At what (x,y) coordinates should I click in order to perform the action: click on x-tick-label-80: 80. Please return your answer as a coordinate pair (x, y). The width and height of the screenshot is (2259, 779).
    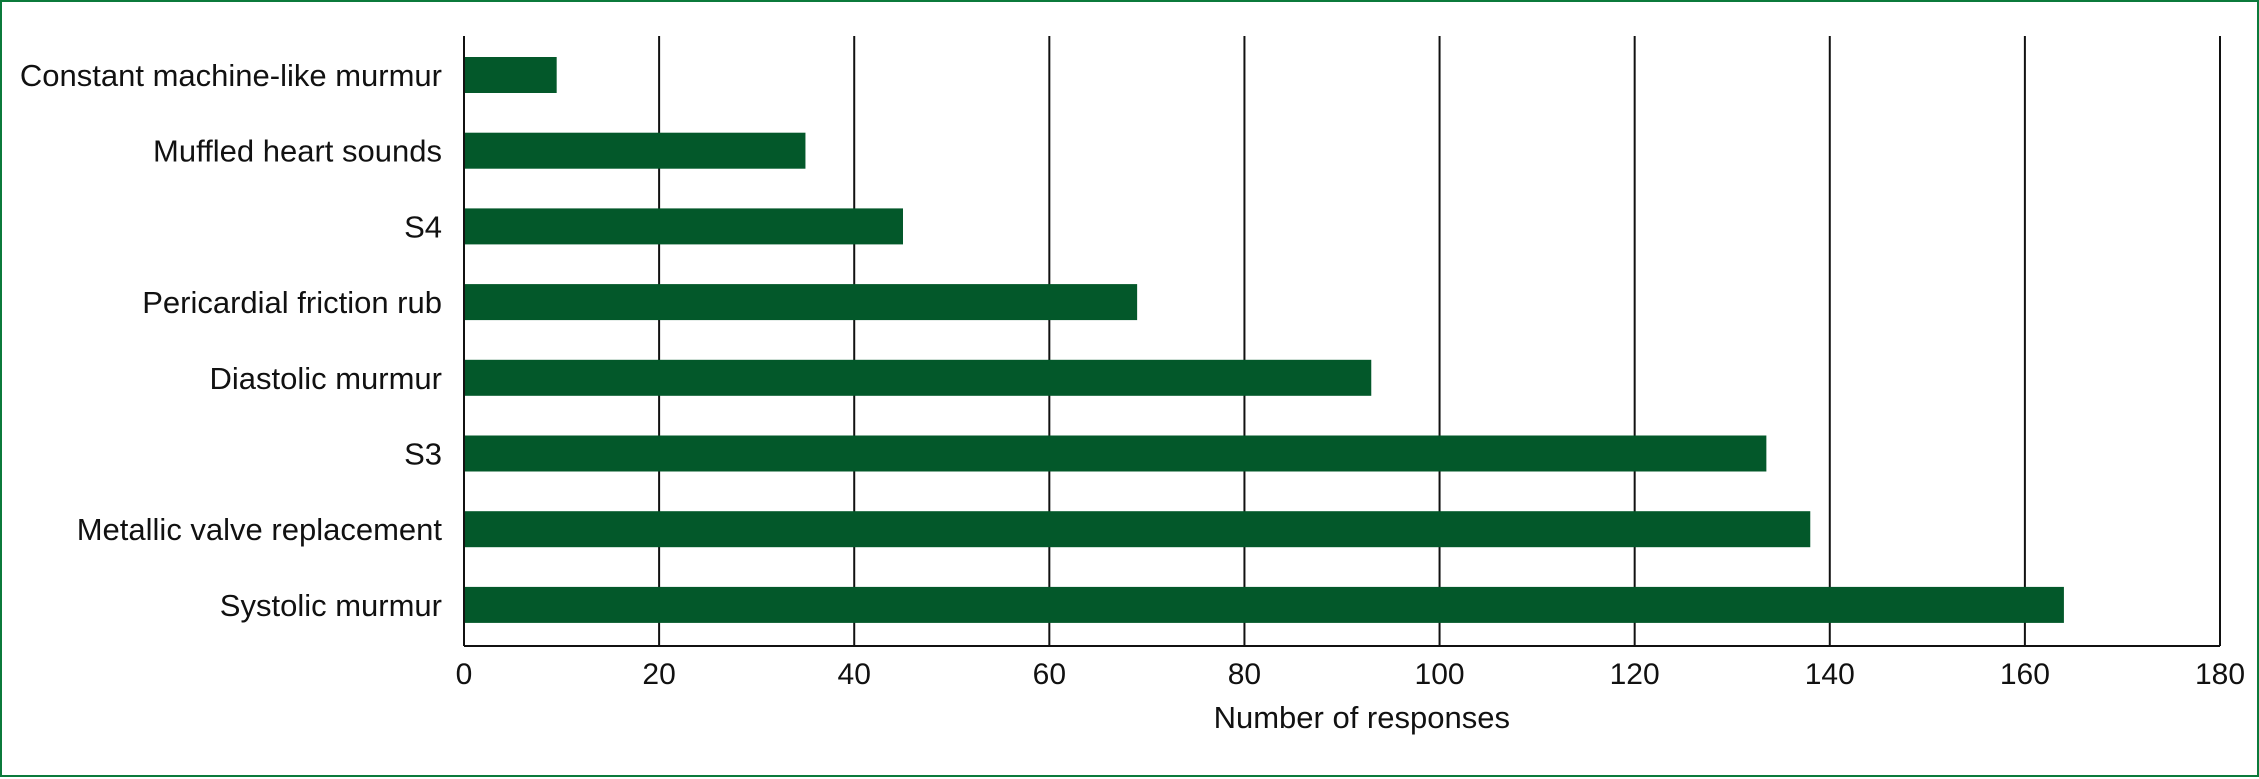
    Looking at the image, I should click on (1244, 674).